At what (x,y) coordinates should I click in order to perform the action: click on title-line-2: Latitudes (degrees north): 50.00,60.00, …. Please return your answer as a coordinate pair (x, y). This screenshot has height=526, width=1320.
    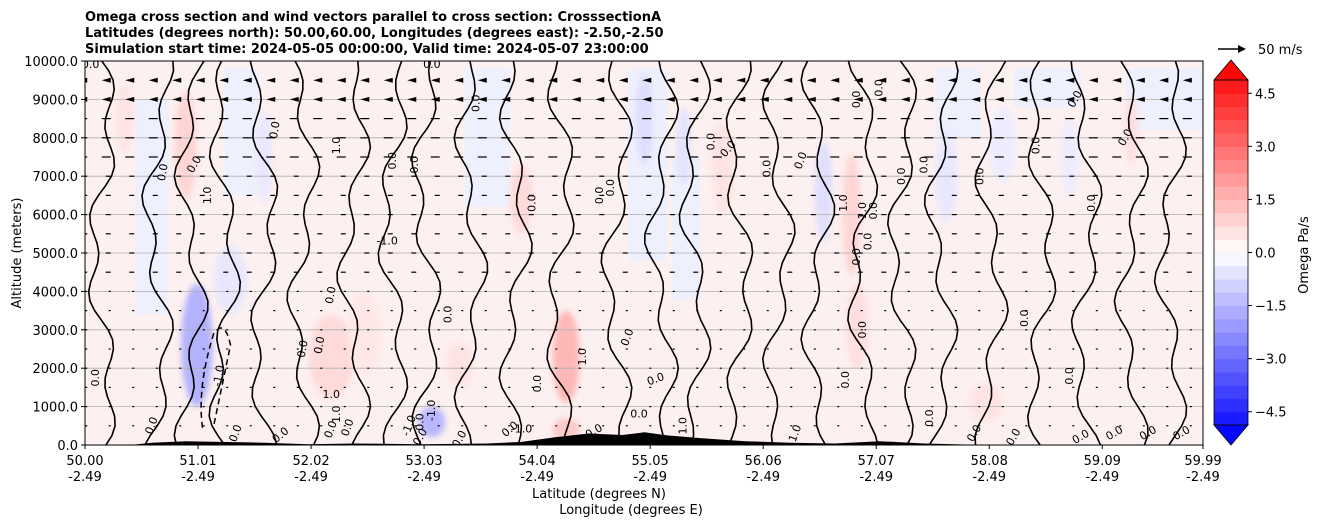
    Looking at the image, I should click on (374, 33).